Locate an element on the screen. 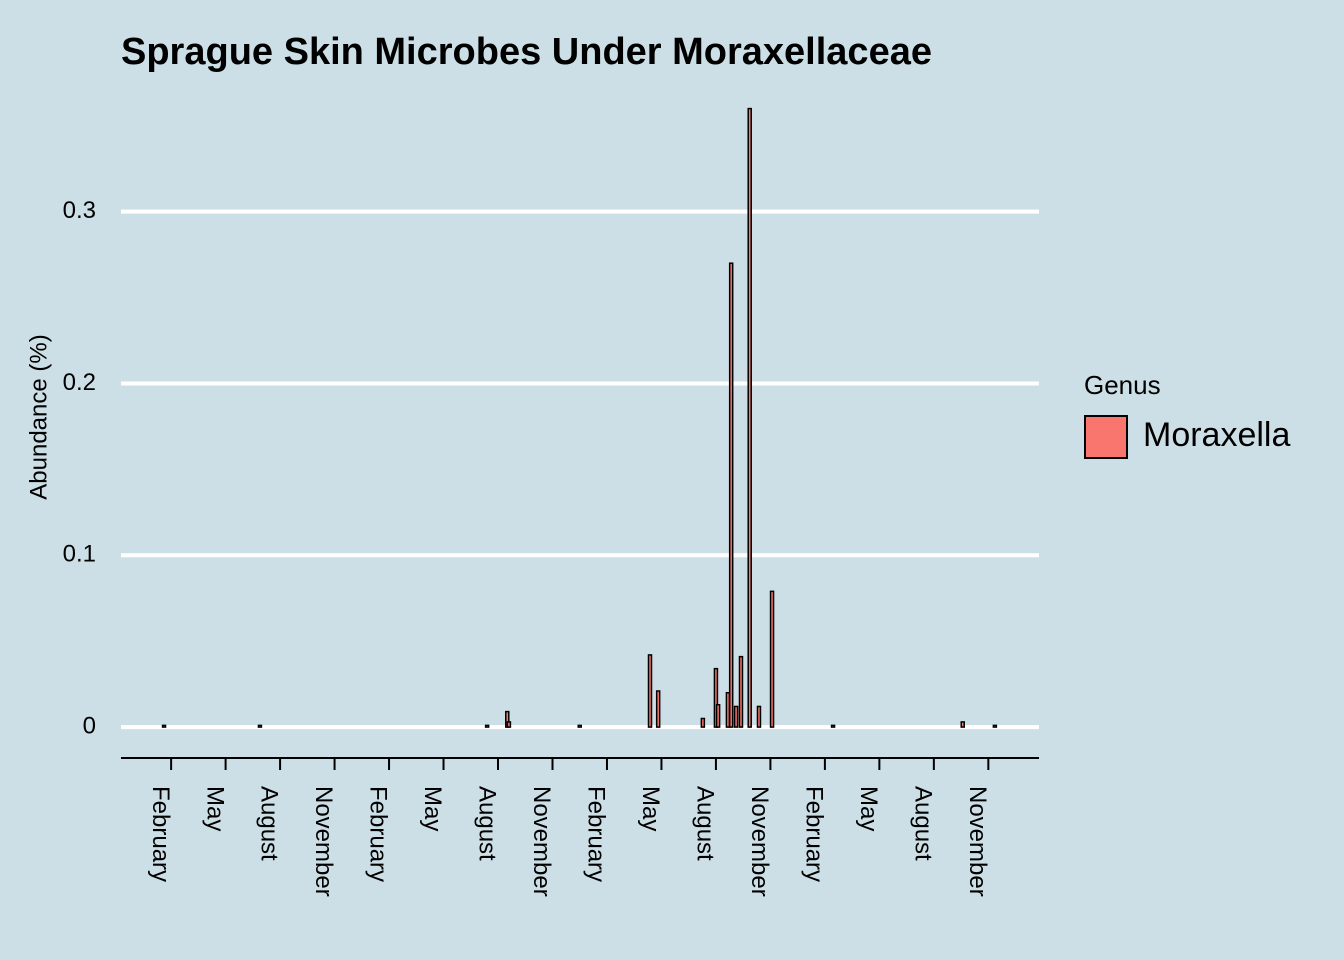 Image resolution: width=1344 pixels, height=960 pixels. legend-label: Moraxella is located at coordinates (1216, 435).